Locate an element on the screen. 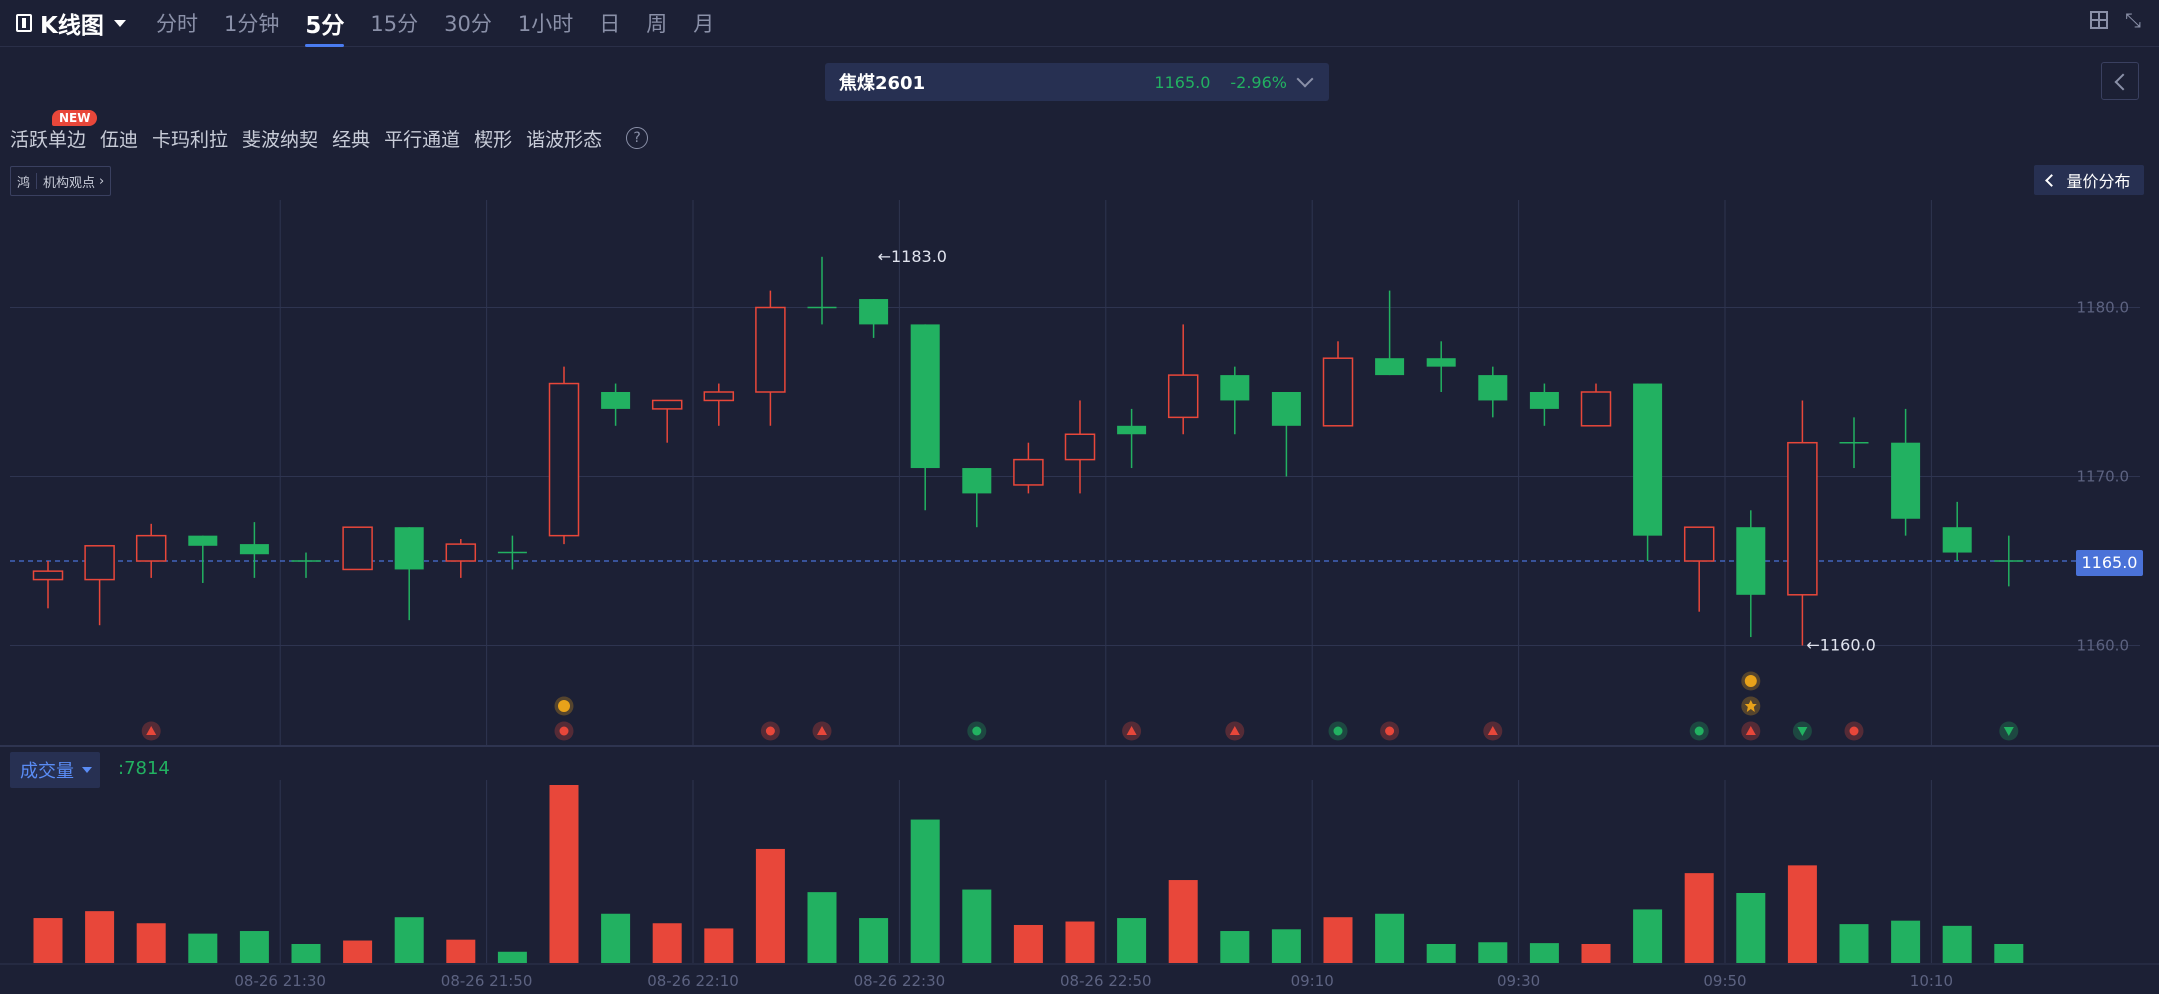  volume-price-distribution-button: 量价分布 is located at coordinates (2089, 180).